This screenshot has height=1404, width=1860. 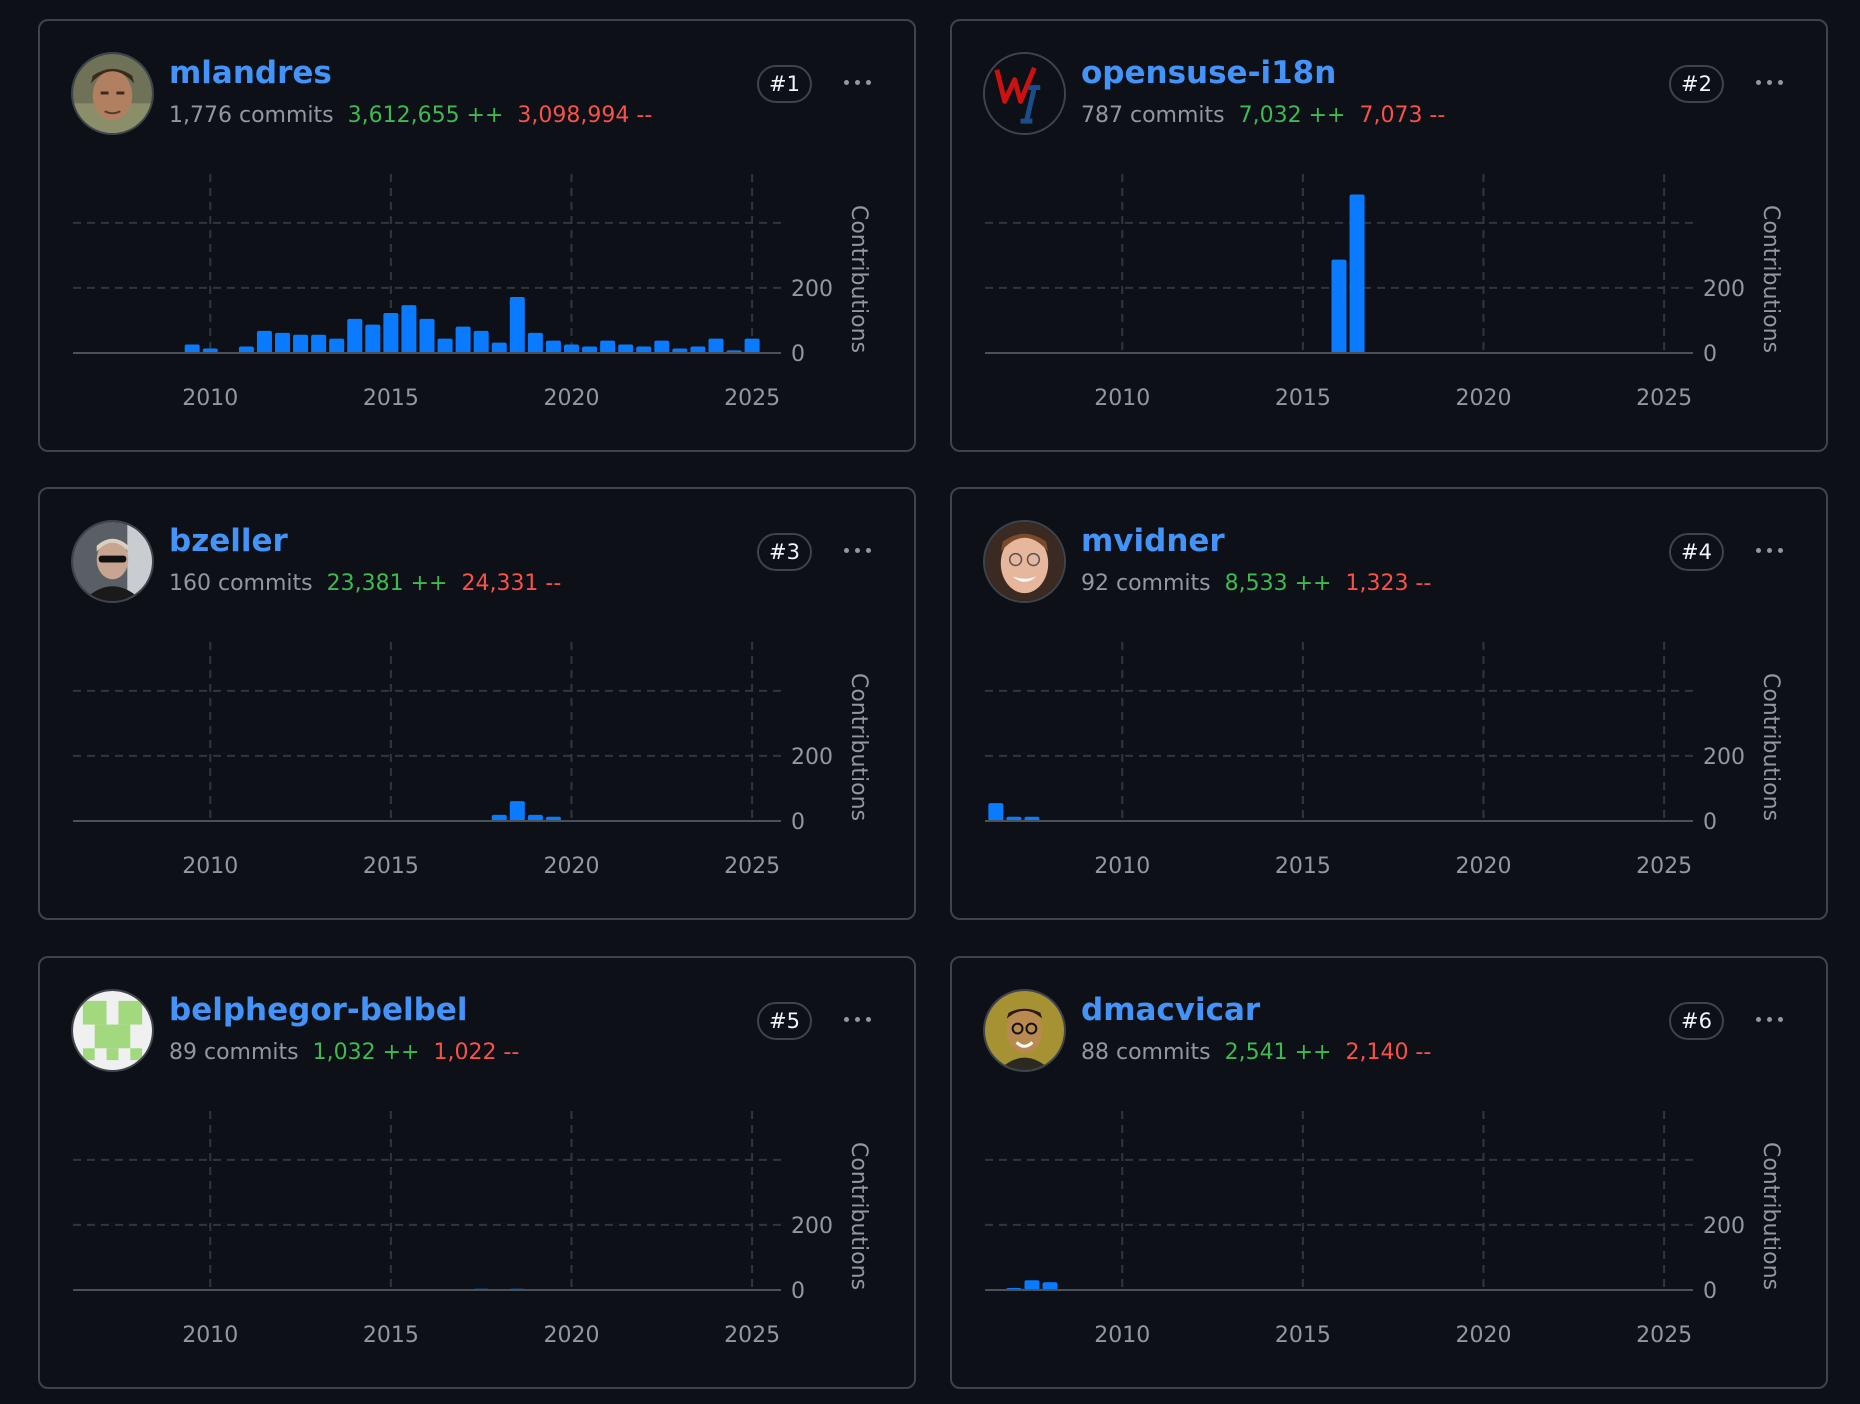 I want to click on avatar-mlandres, so click(x=112, y=93).